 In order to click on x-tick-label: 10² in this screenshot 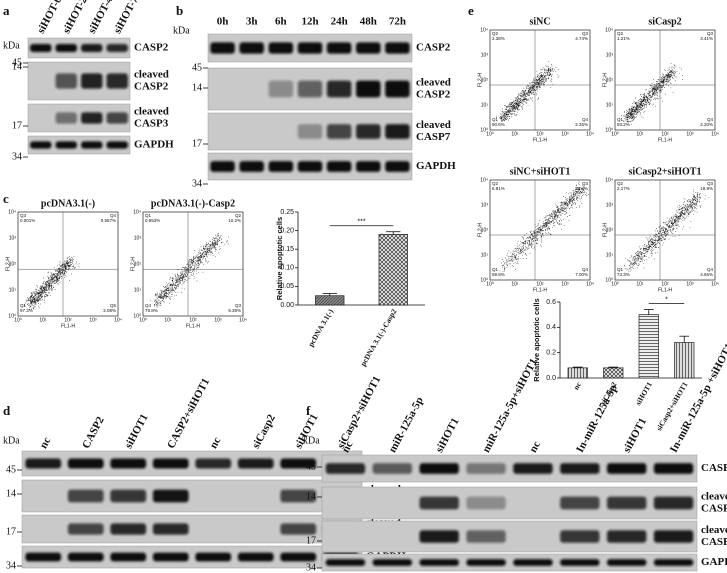, I will do `click(68, 320)`.